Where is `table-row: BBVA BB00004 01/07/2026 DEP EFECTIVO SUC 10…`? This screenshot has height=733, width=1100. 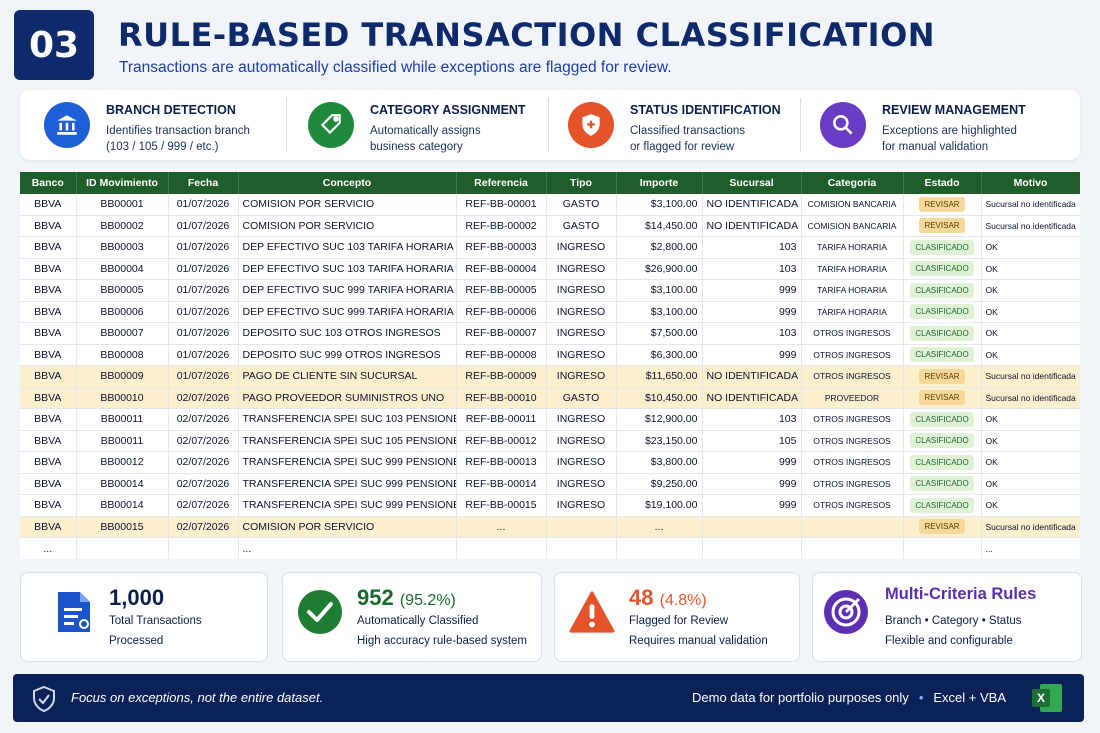 table-row: BBVA BB00004 01/07/2026 DEP EFECTIVO SUC 10… is located at coordinates (550, 269).